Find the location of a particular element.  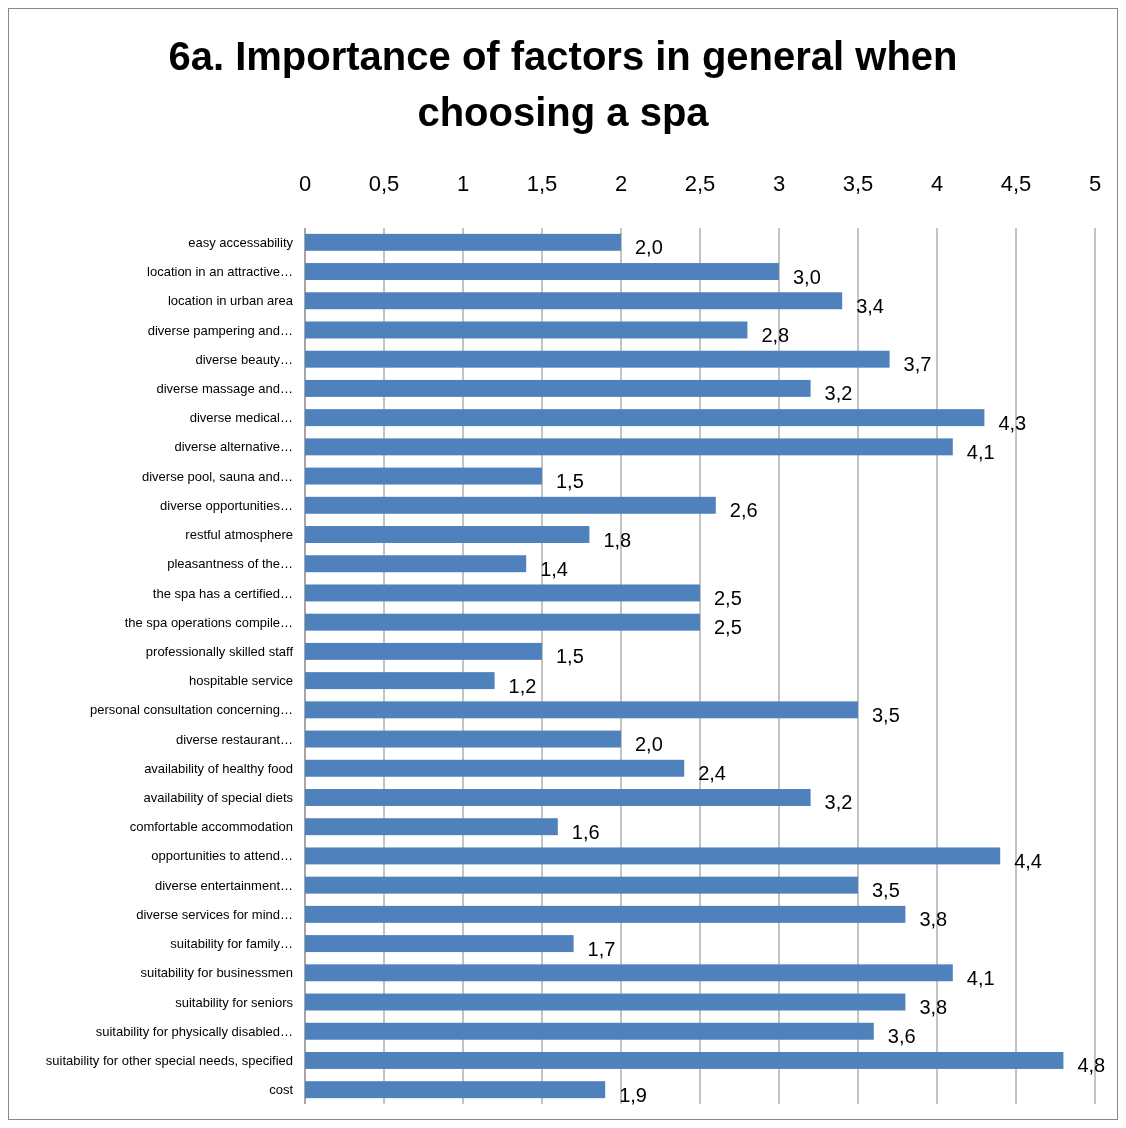

x-tick-label: 0,5 is located at coordinates (384, 183).